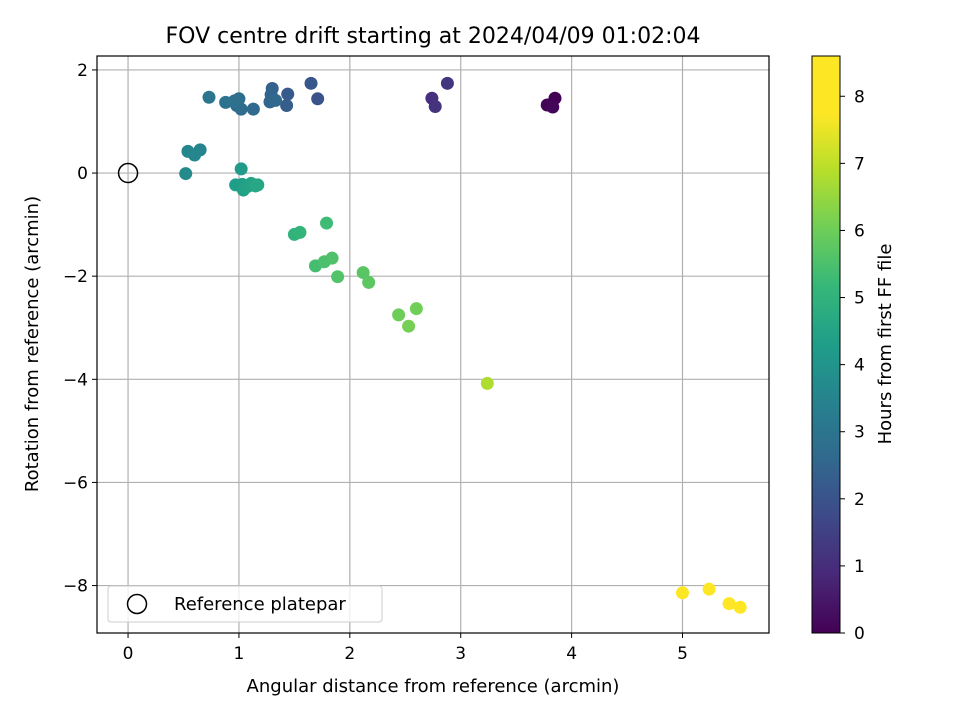  I want to click on colorbar-gradient, so click(826, 344).